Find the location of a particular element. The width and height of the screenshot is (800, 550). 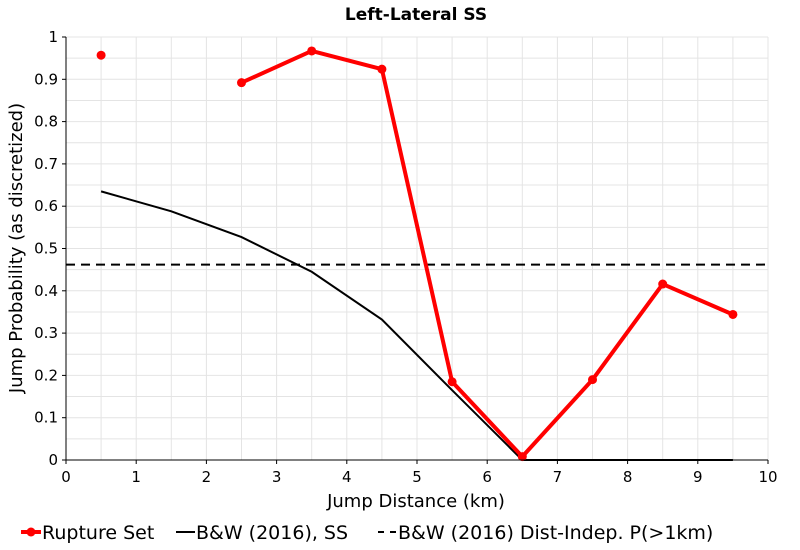

x-tick-label: 9 is located at coordinates (698, 477).